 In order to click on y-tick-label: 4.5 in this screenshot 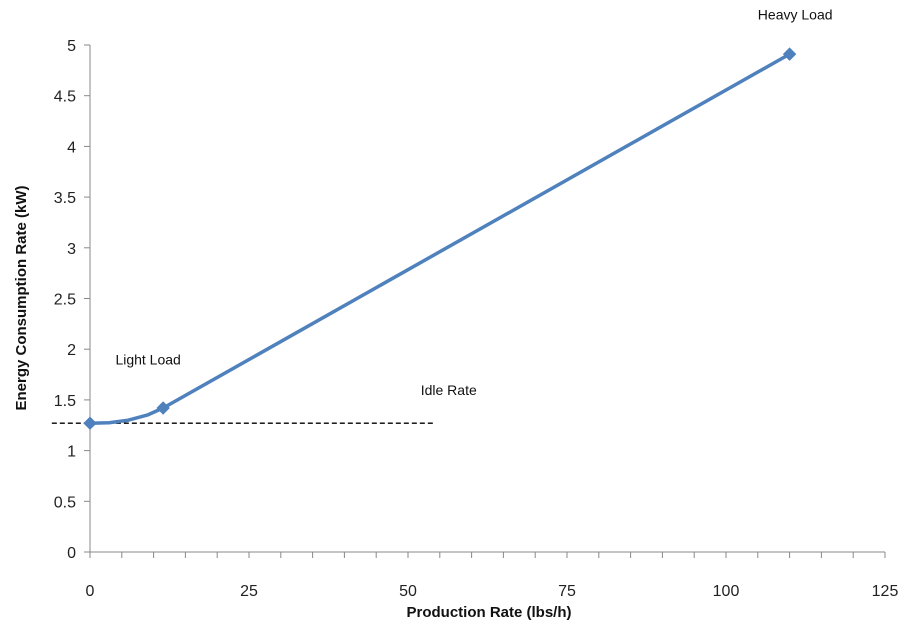, I will do `click(65, 97)`.